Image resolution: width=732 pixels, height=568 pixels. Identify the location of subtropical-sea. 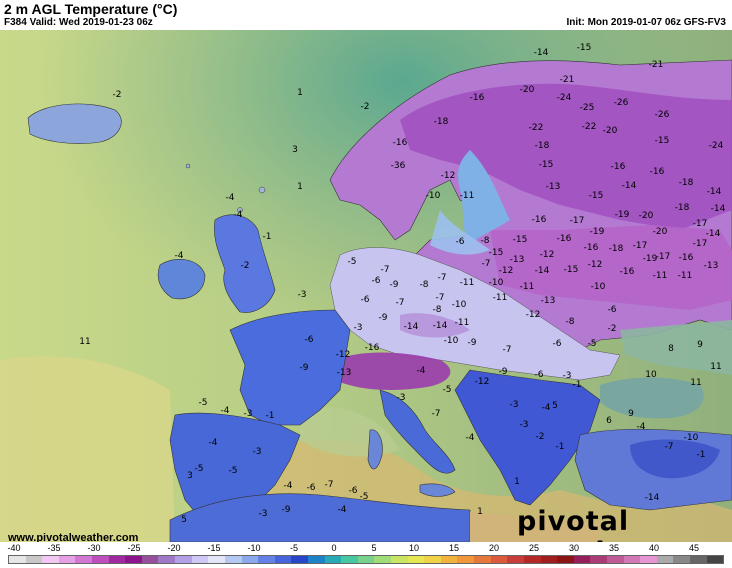
(87, 449).